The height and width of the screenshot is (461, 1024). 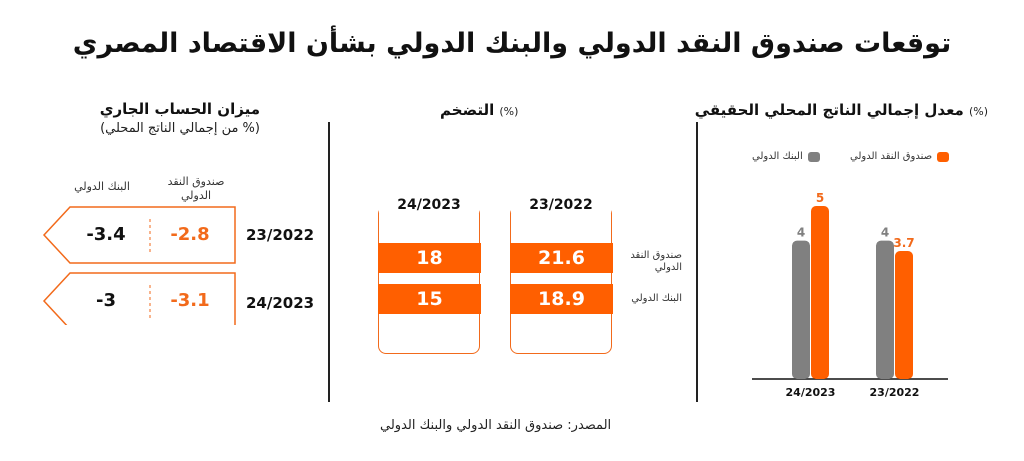 What do you see at coordinates (429, 299) in the screenshot?
I see `inflation-cell-wb-2023: 15` at bounding box center [429, 299].